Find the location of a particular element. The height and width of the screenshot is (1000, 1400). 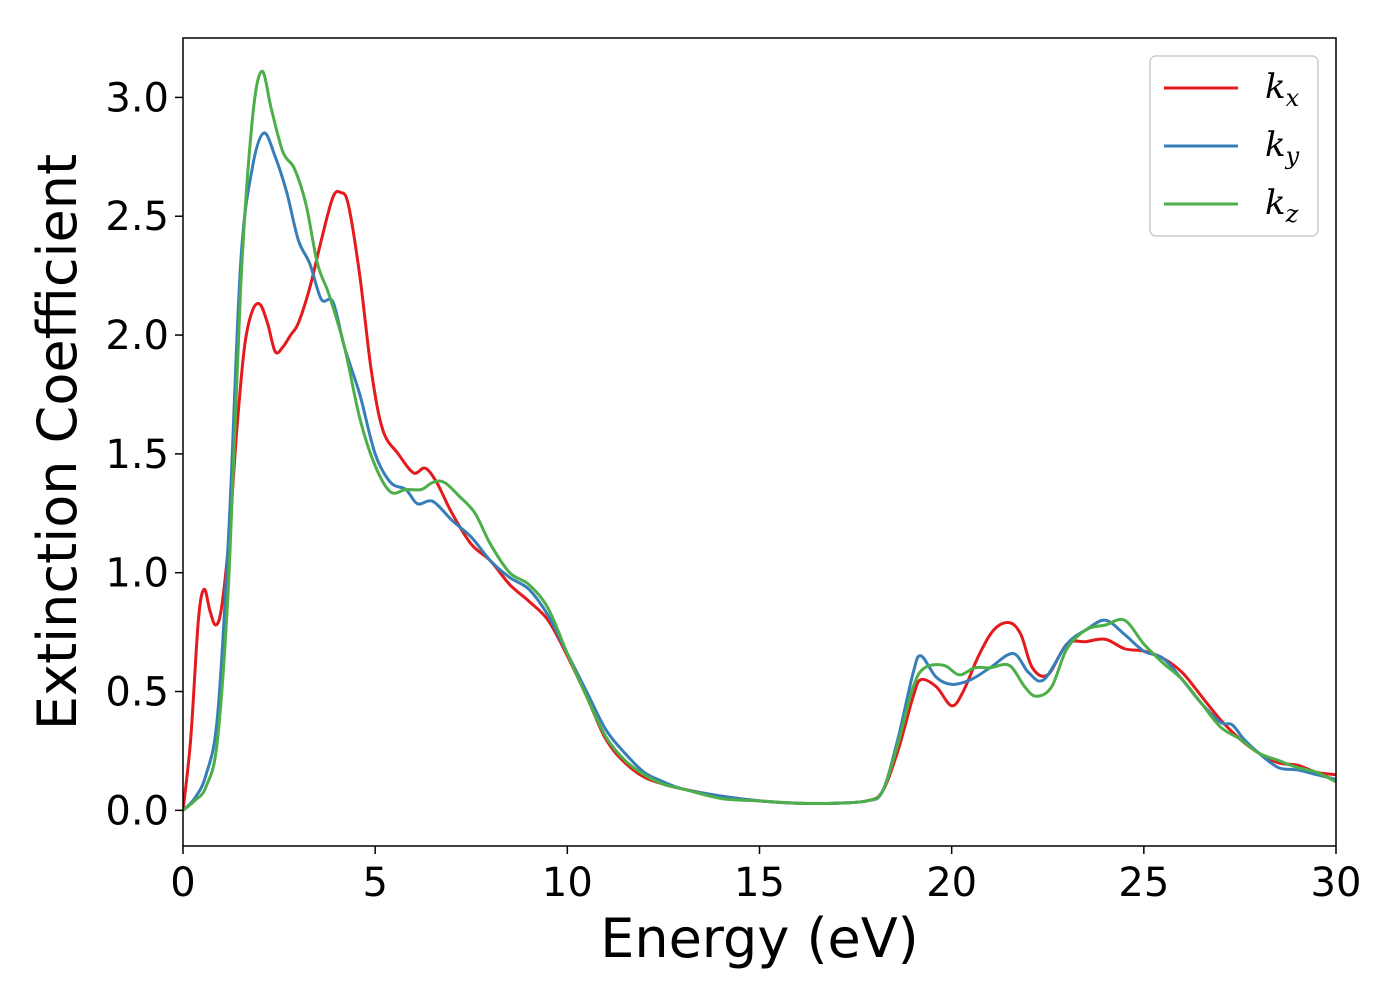

y-axis-label: Extinction Coefficient is located at coordinates (57, 442).